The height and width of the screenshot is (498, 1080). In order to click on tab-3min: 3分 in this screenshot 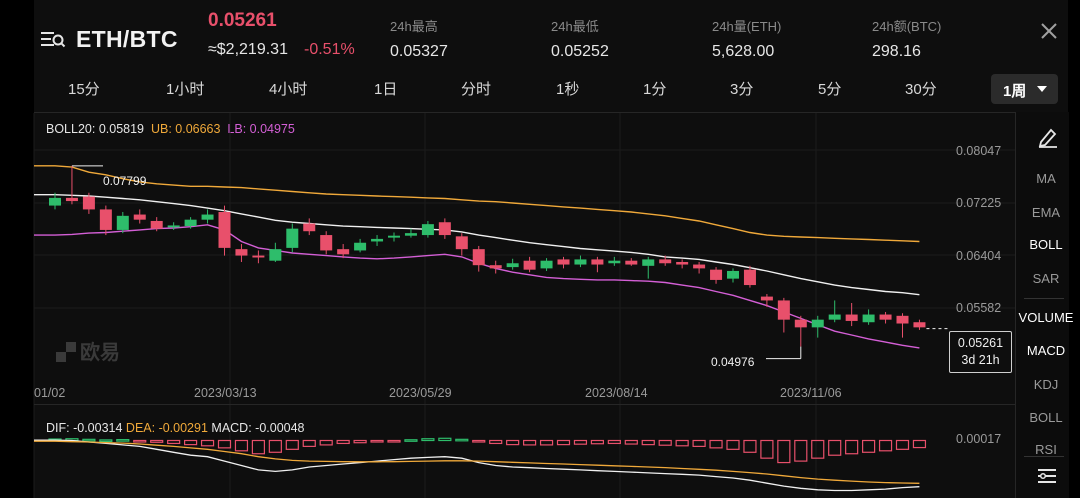, I will do `click(742, 89)`.